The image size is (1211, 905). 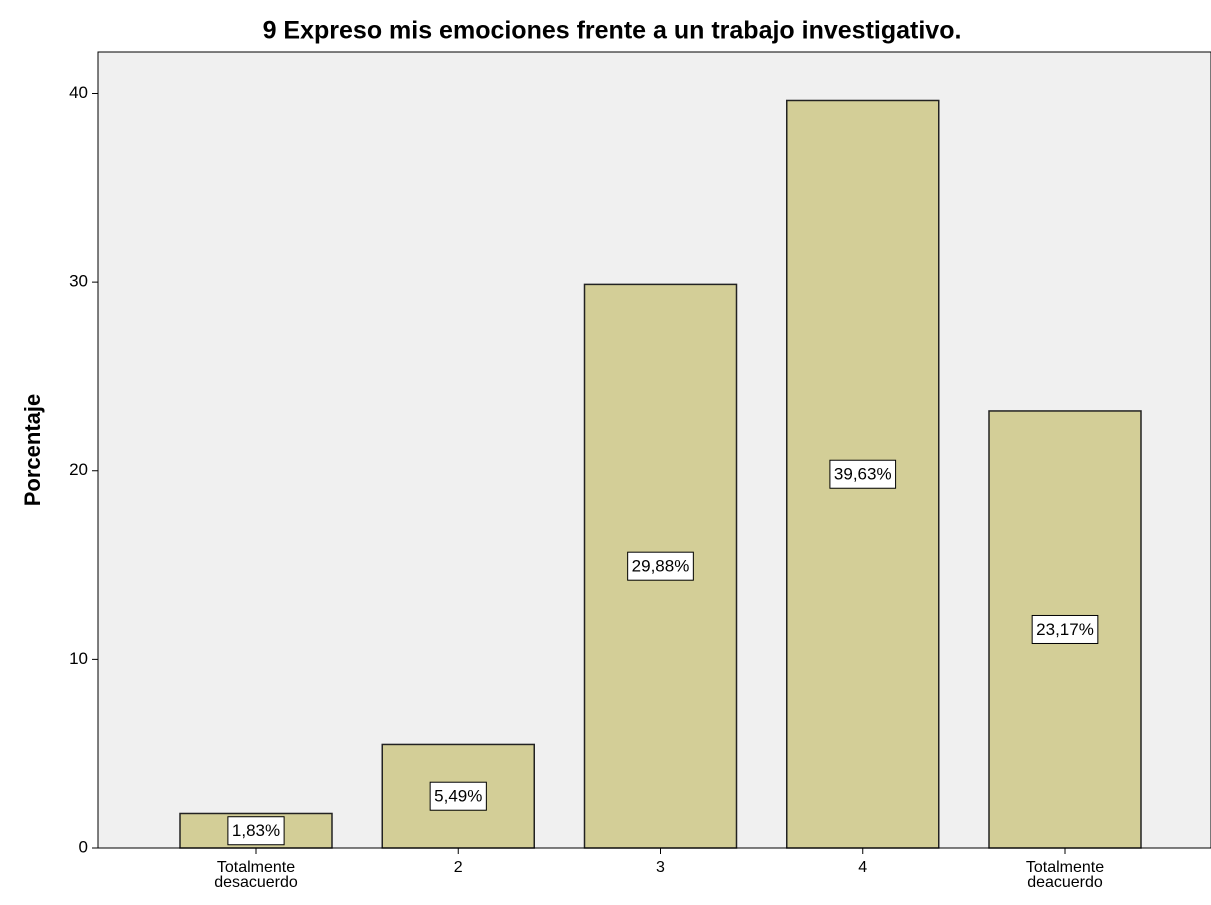 I want to click on x-tick-label-box: Totalmente desacuerdo, so click(x=256, y=875).